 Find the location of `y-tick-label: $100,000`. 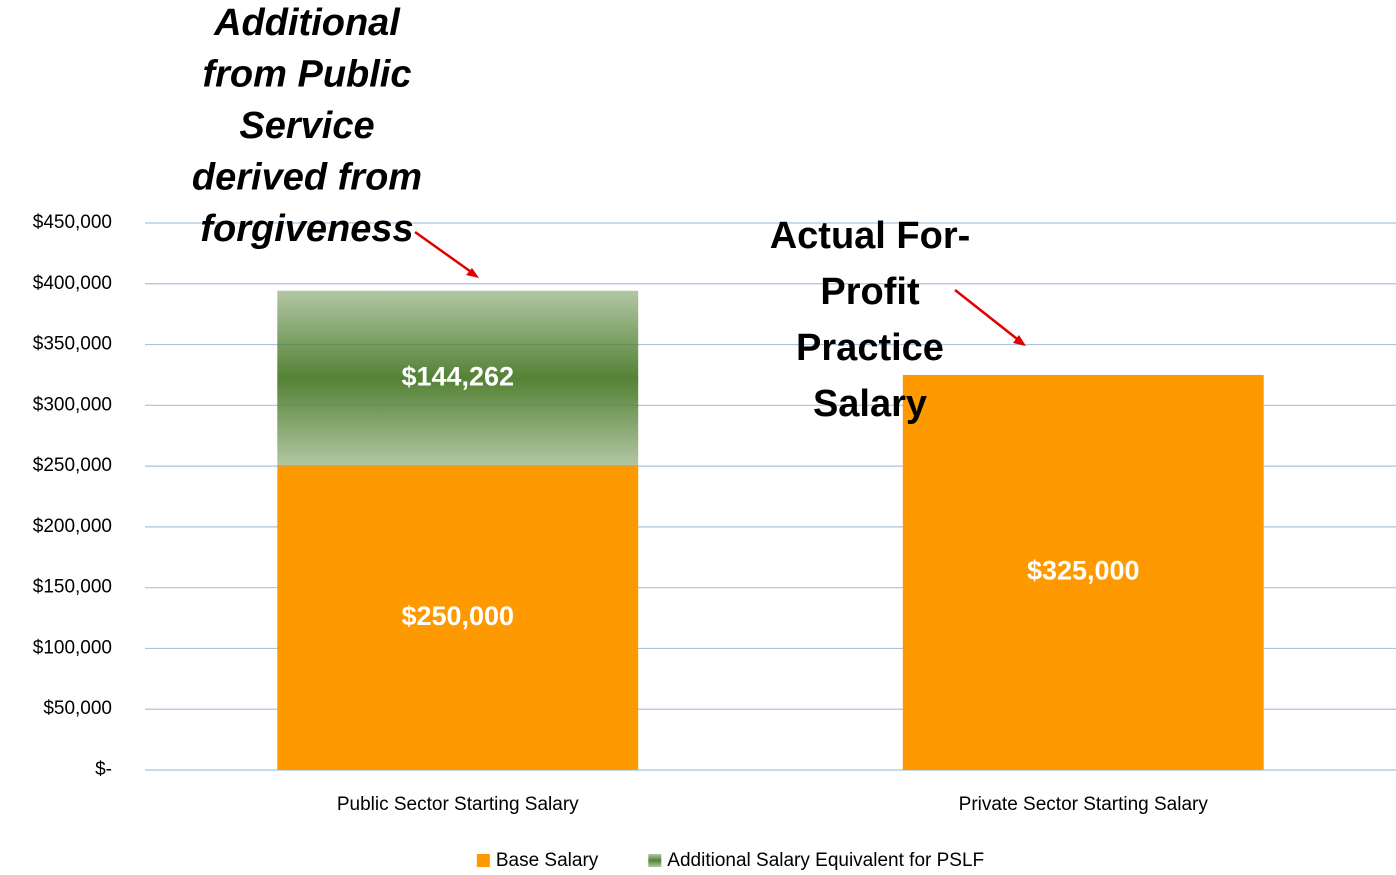

y-tick-label: $100,000 is located at coordinates (72, 647).